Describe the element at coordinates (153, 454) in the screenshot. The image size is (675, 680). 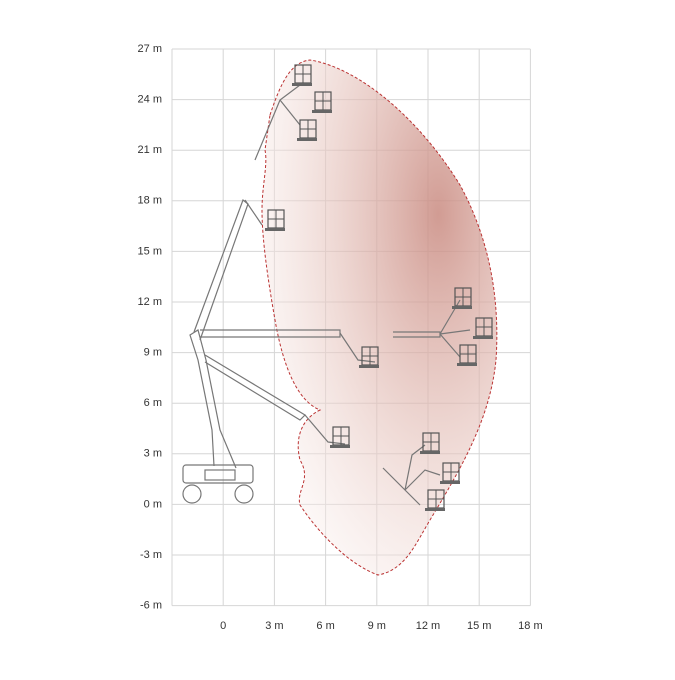
I see `y-axis-label: 3 m` at that location.